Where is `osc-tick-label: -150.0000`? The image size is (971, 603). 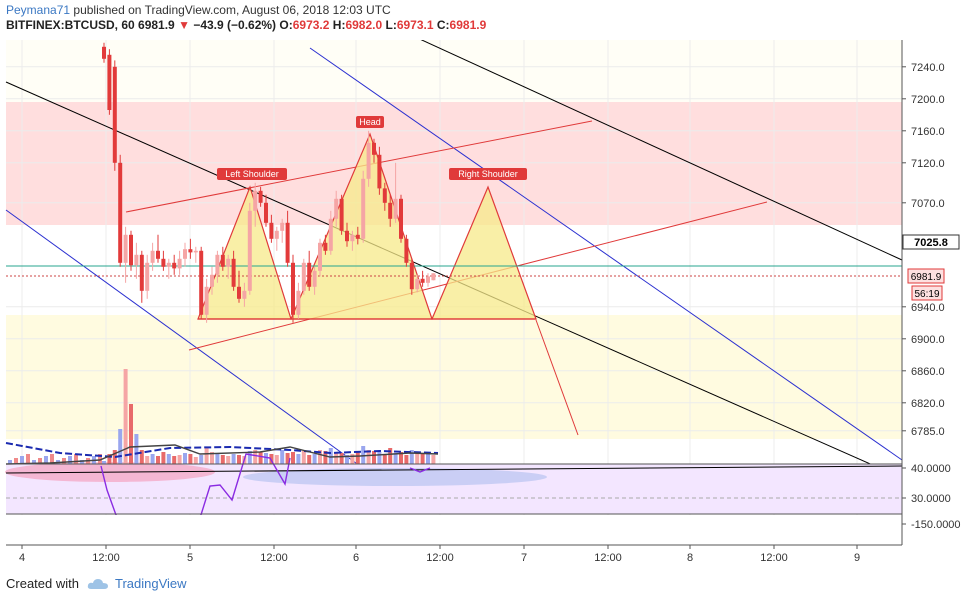
osc-tick-label: -150.0000 is located at coordinates (936, 525).